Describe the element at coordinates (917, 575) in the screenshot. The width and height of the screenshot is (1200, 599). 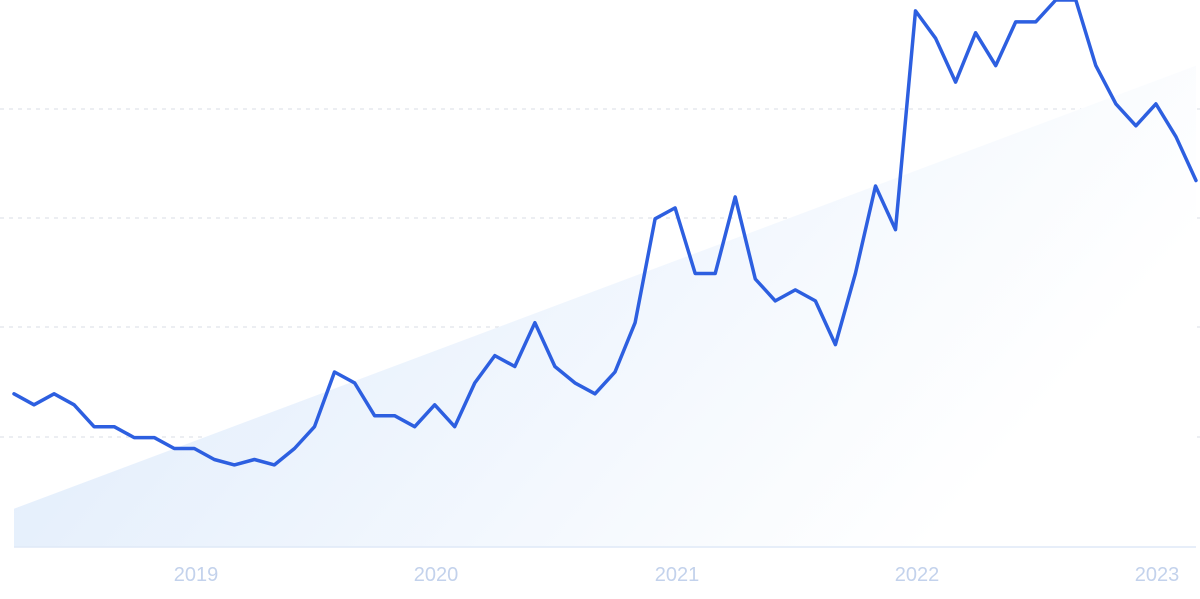
I see `x-tick-label: 2022` at that location.